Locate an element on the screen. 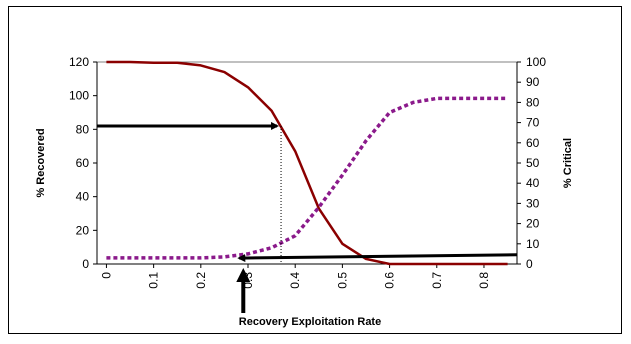  x-tick-label: 0.4 is located at coordinates (295, 280).